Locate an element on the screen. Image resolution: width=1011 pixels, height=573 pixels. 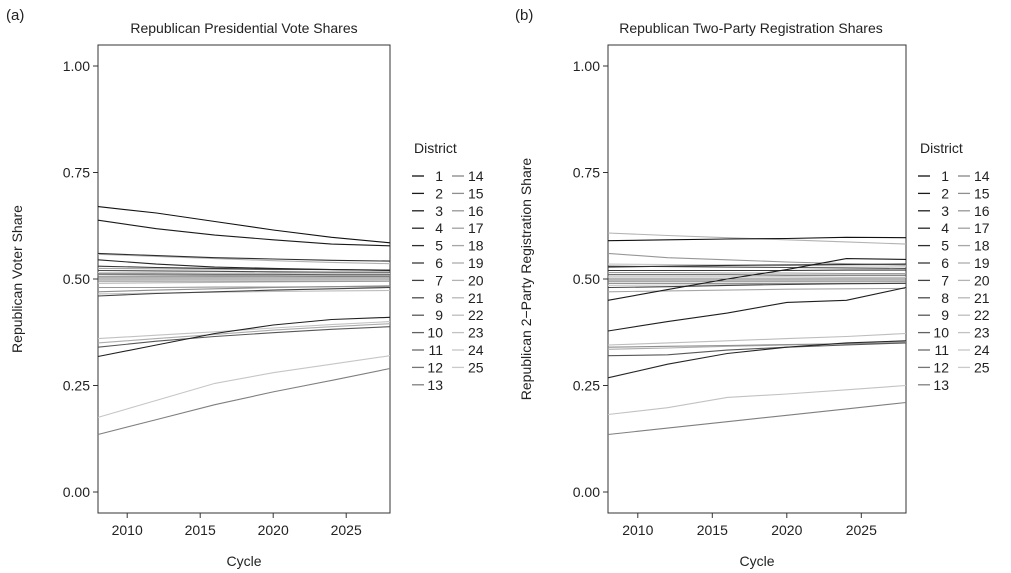
legend-label-district-24: 24 is located at coordinates (476, 350).